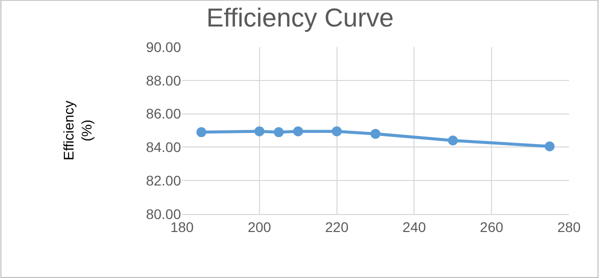 The image size is (600, 278). Describe the element at coordinates (164, 46) in the screenshot. I see `y-tick-label: 90.00` at that location.